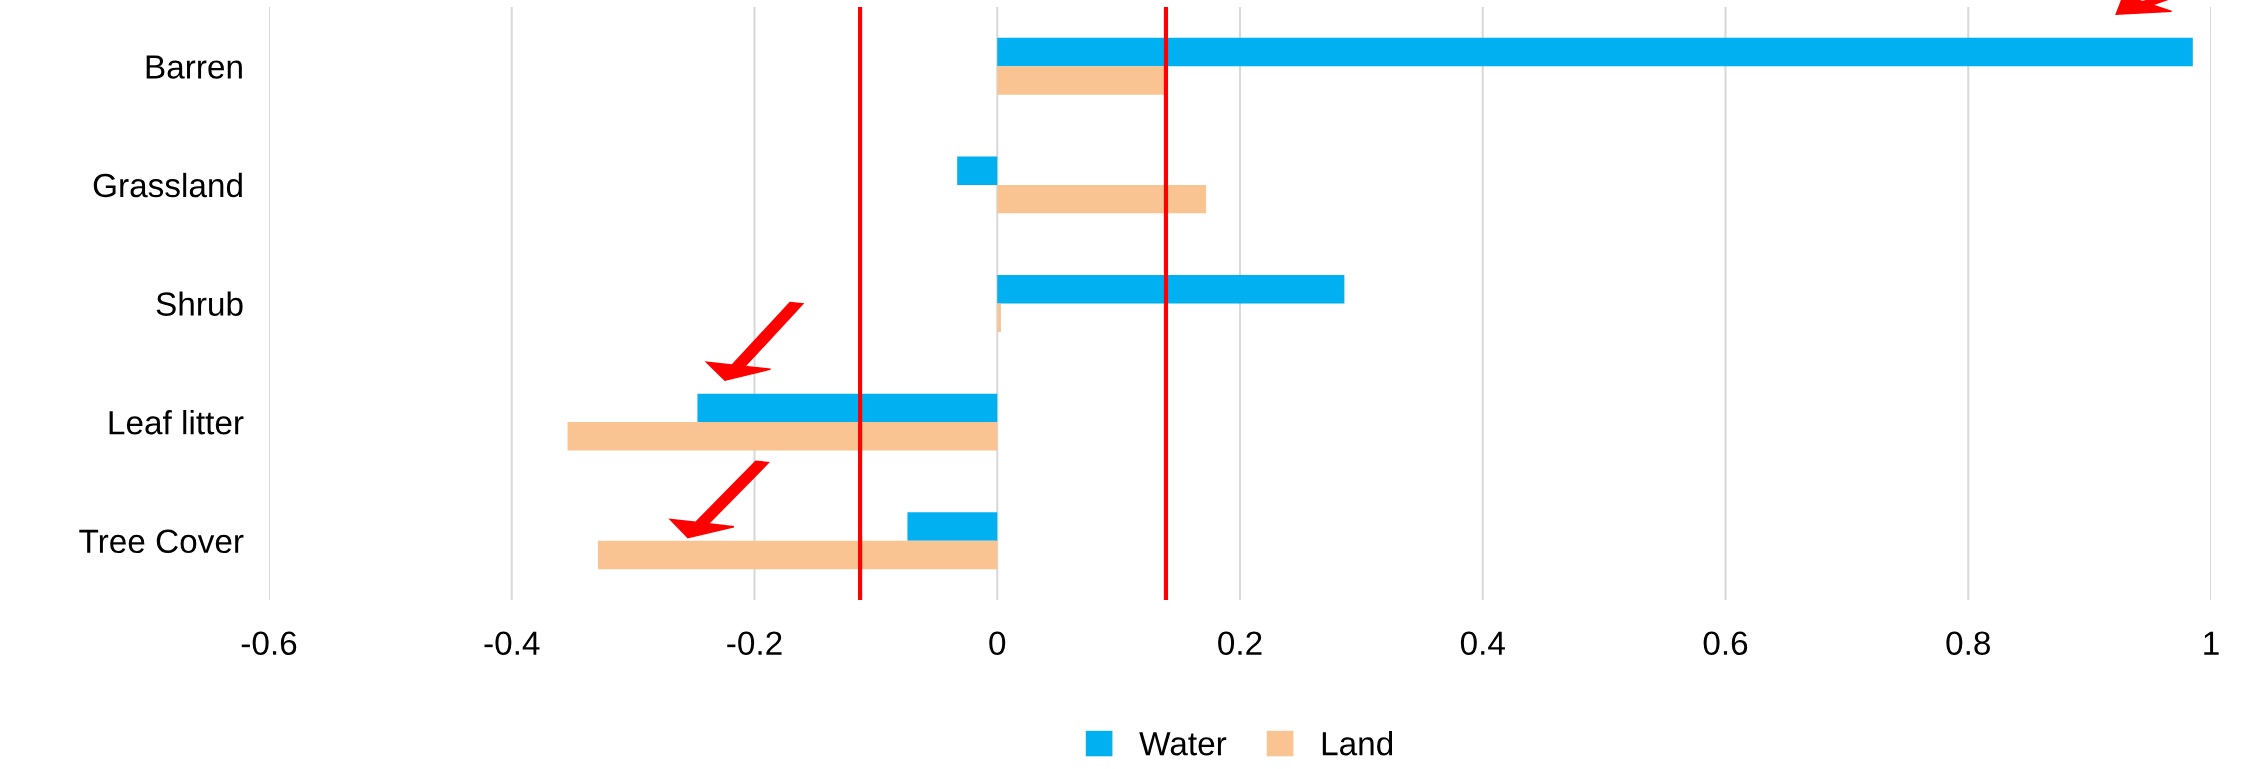 Image resolution: width=2242 pixels, height=769 pixels. What do you see at coordinates (2211, 643) in the screenshot?
I see `x-tick-label: 1` at bounding box center [2211, 643].